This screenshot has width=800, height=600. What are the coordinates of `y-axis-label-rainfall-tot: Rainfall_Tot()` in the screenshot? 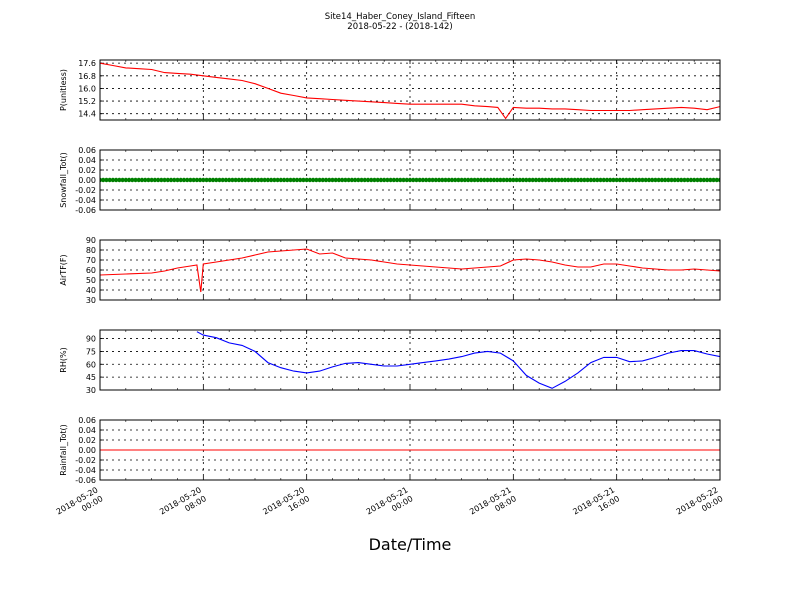 It's located at (63, 450).